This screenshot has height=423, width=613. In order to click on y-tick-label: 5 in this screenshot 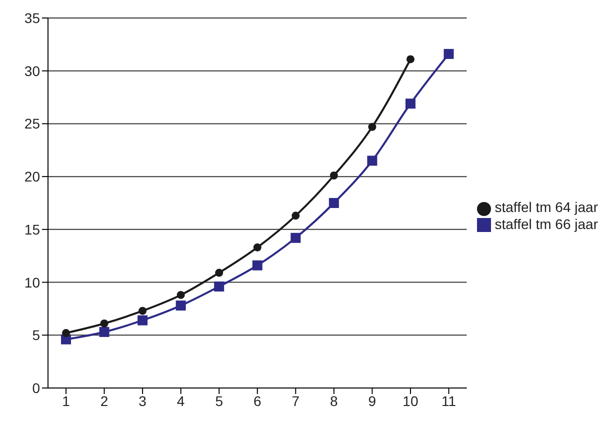, I will do `click(36, 335)`.